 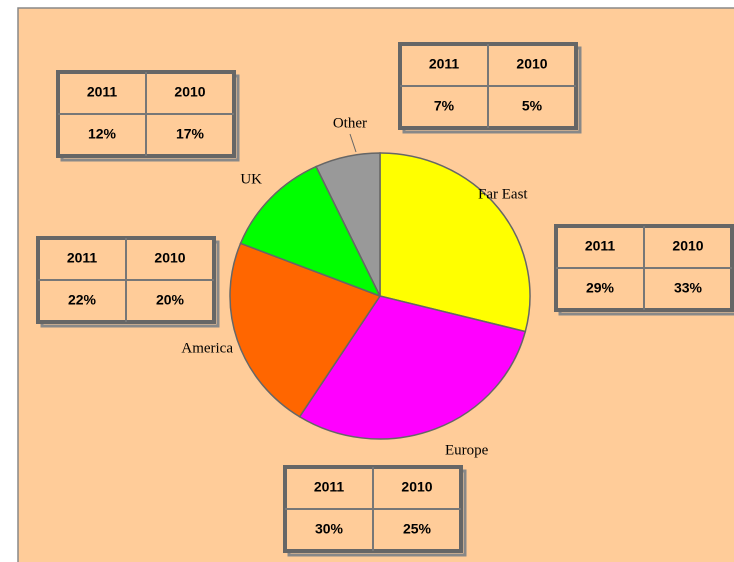 What do you see at coordinates (82, 300) in the screenshot?
I see `table-value: 22%` at bounding box center [82, 300].